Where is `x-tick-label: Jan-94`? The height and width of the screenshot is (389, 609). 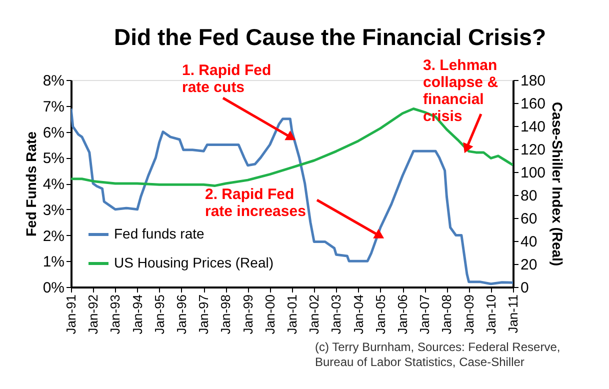 x-tick-label: Jan-94 is located at coordinates (137, 314).